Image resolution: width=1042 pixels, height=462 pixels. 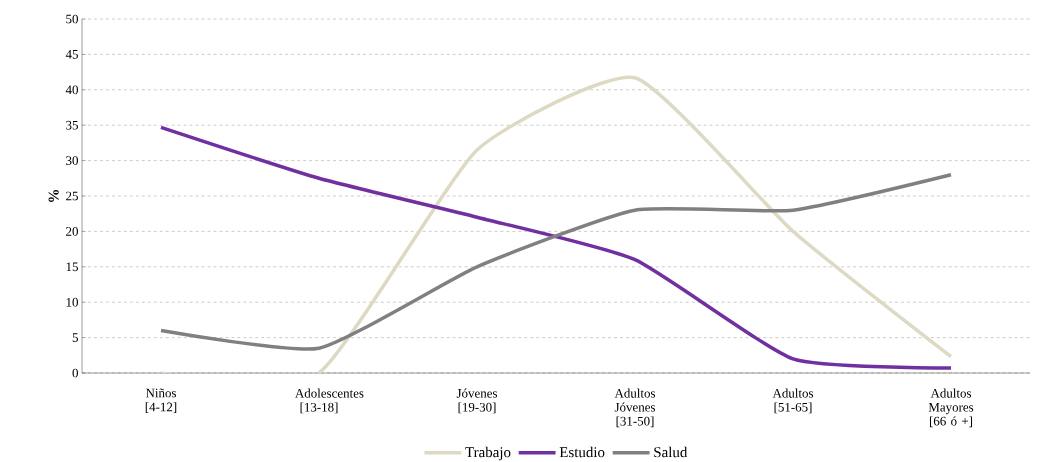 I want to click on x-tick-label: Adolescentes [13-18], so click(x=329, y=401).